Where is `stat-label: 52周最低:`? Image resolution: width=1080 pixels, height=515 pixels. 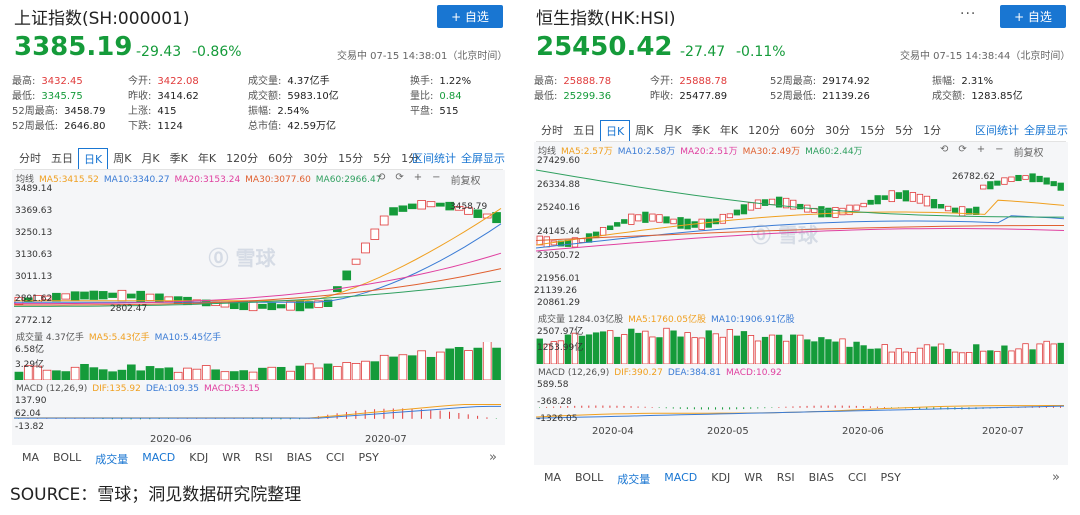
stat-label: 52周最低: is located at coordinates (793, 96).